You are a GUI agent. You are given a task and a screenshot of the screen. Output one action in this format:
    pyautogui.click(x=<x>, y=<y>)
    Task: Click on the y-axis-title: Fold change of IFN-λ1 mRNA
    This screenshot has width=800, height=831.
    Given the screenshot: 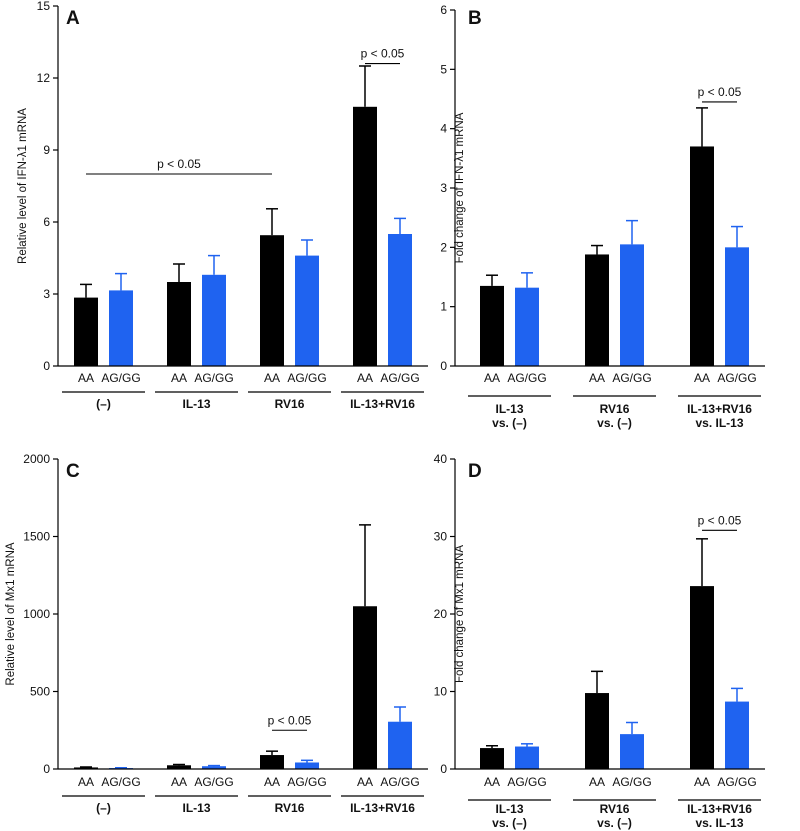 What is the action you would take?
    pyautogui.click(x=460, y=187)
    